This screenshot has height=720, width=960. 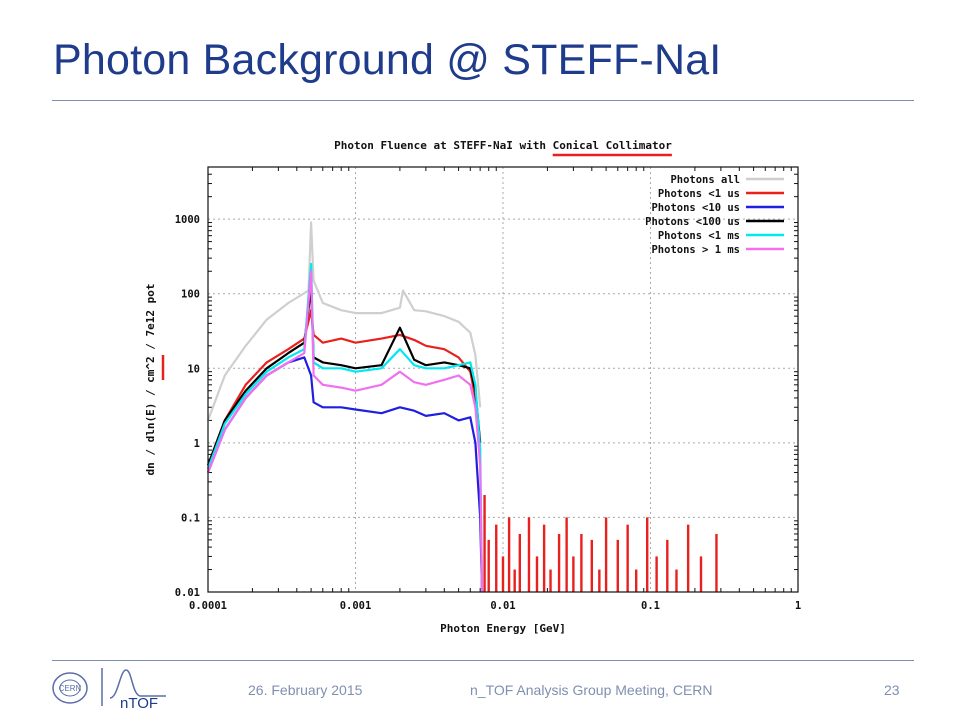 I want to click on legend-label: Photons > 1 ms, so click(x=695, y=250).